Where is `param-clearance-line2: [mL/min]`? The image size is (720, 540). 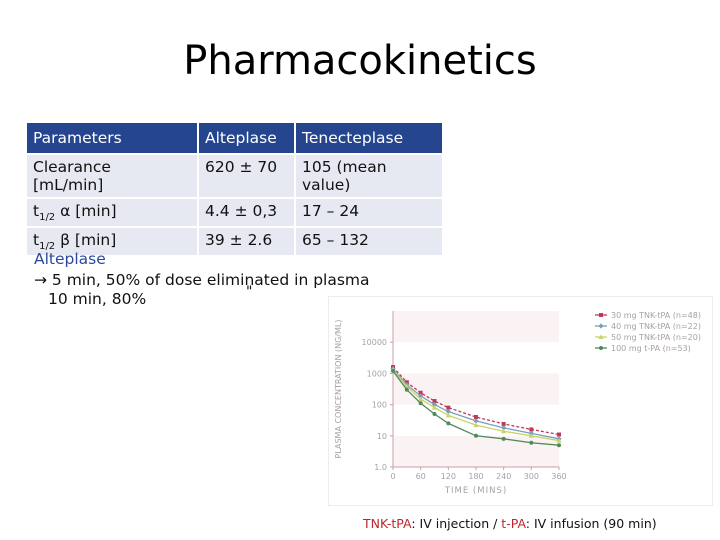
param-clearance-line2: [mL/min] is located at coordinates (68, 185).